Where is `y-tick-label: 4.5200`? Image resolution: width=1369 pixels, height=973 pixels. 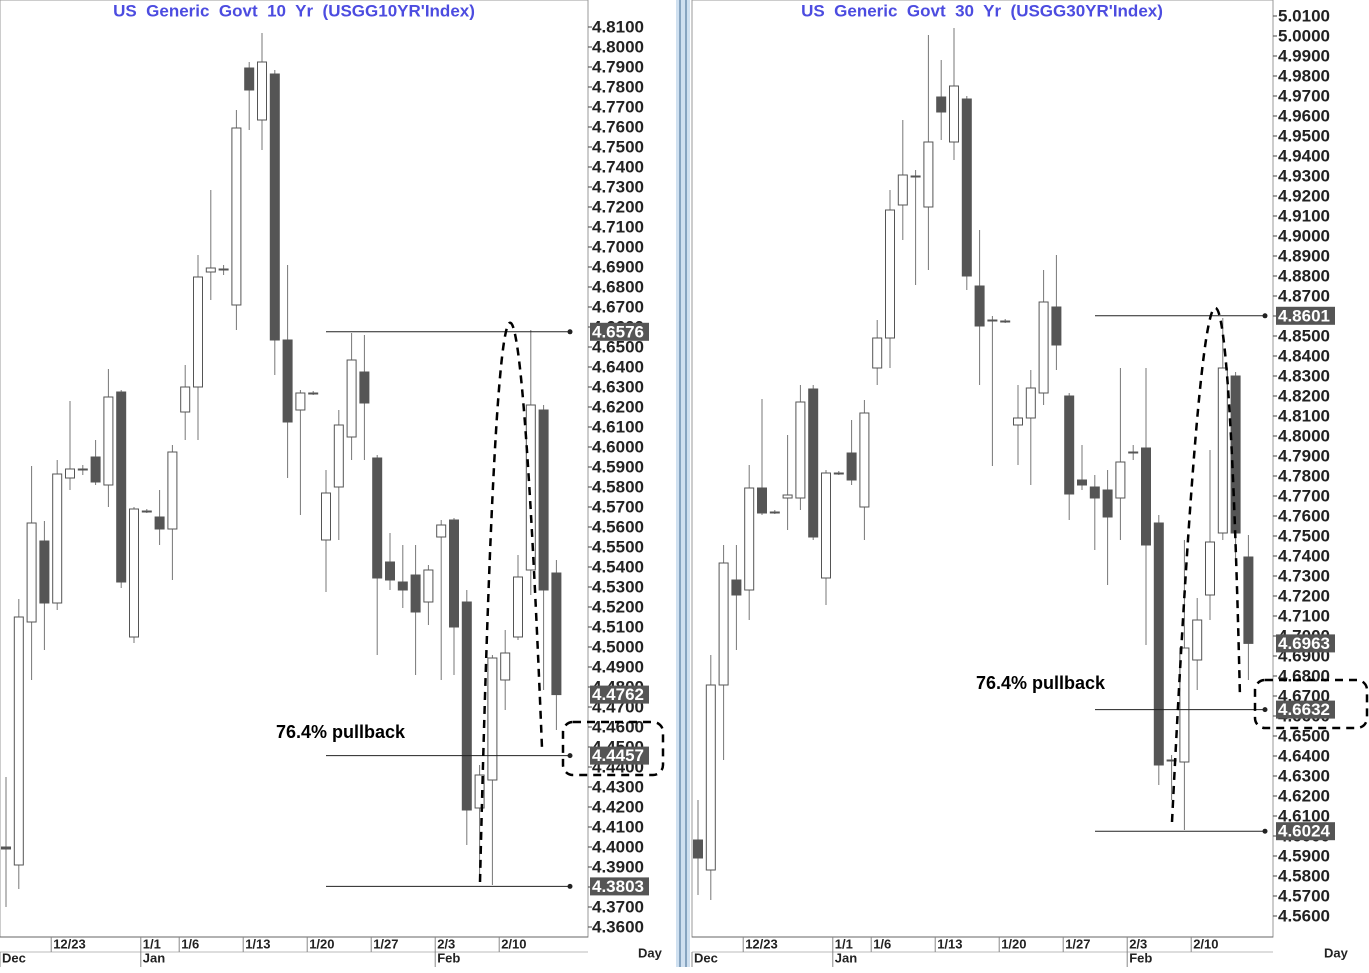 y-tick-label: 4.5200 is located at coordinates (618, 606).